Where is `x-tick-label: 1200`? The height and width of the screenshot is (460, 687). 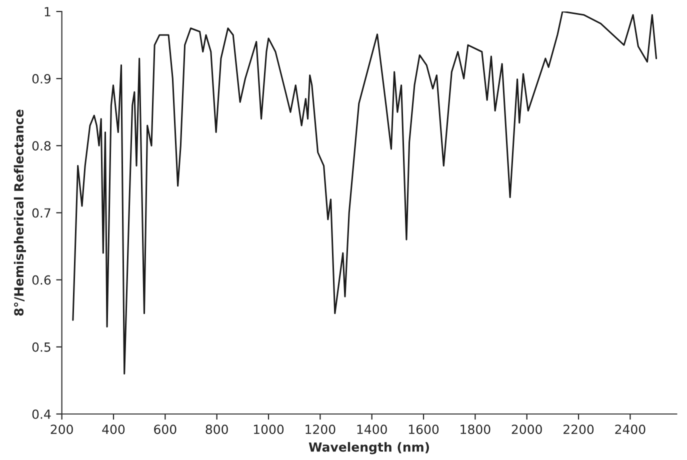 x-tick-label: 1200 is located at coordinates (321, 429).